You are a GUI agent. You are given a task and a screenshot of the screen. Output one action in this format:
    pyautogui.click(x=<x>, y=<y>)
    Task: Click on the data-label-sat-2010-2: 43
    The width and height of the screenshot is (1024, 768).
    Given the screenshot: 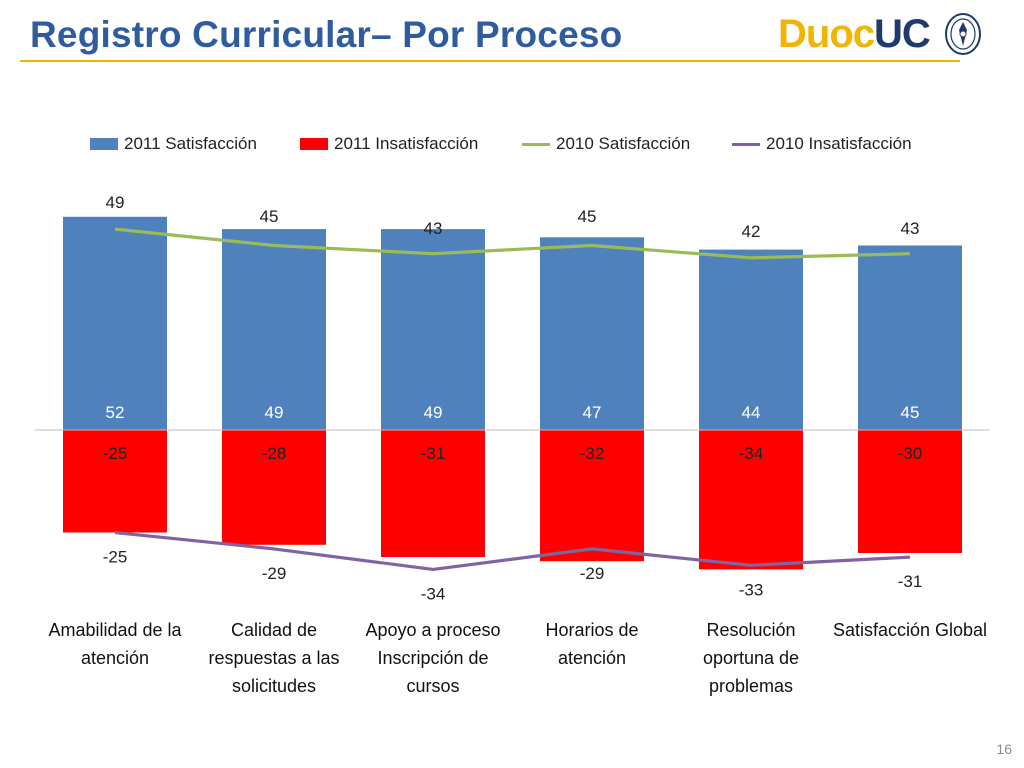 What is the action you would take?
    pyautogui.click(x=433, y=228)
    